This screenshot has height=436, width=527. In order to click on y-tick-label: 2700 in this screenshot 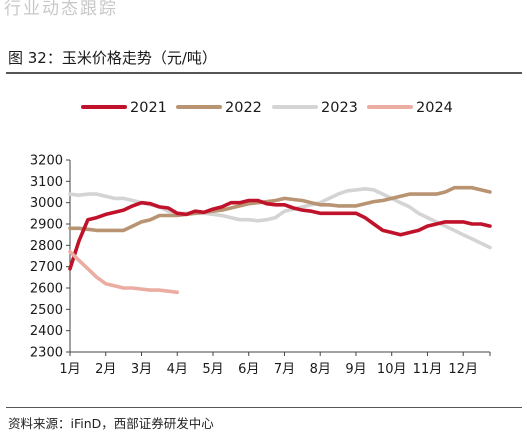, I will do `click(46, 267)`.